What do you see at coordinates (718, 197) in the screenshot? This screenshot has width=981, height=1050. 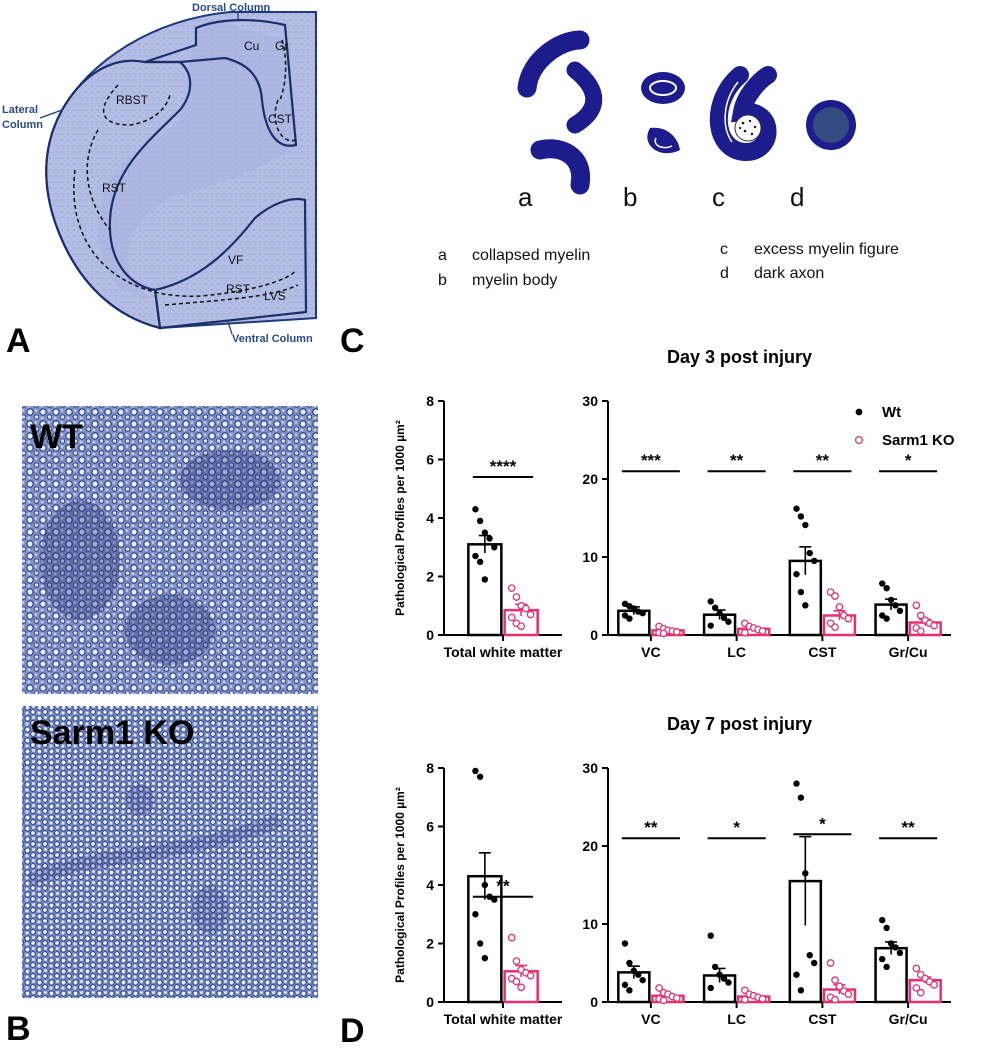 I see `schematic-letter-c: c` at bounding box center [718, 197].